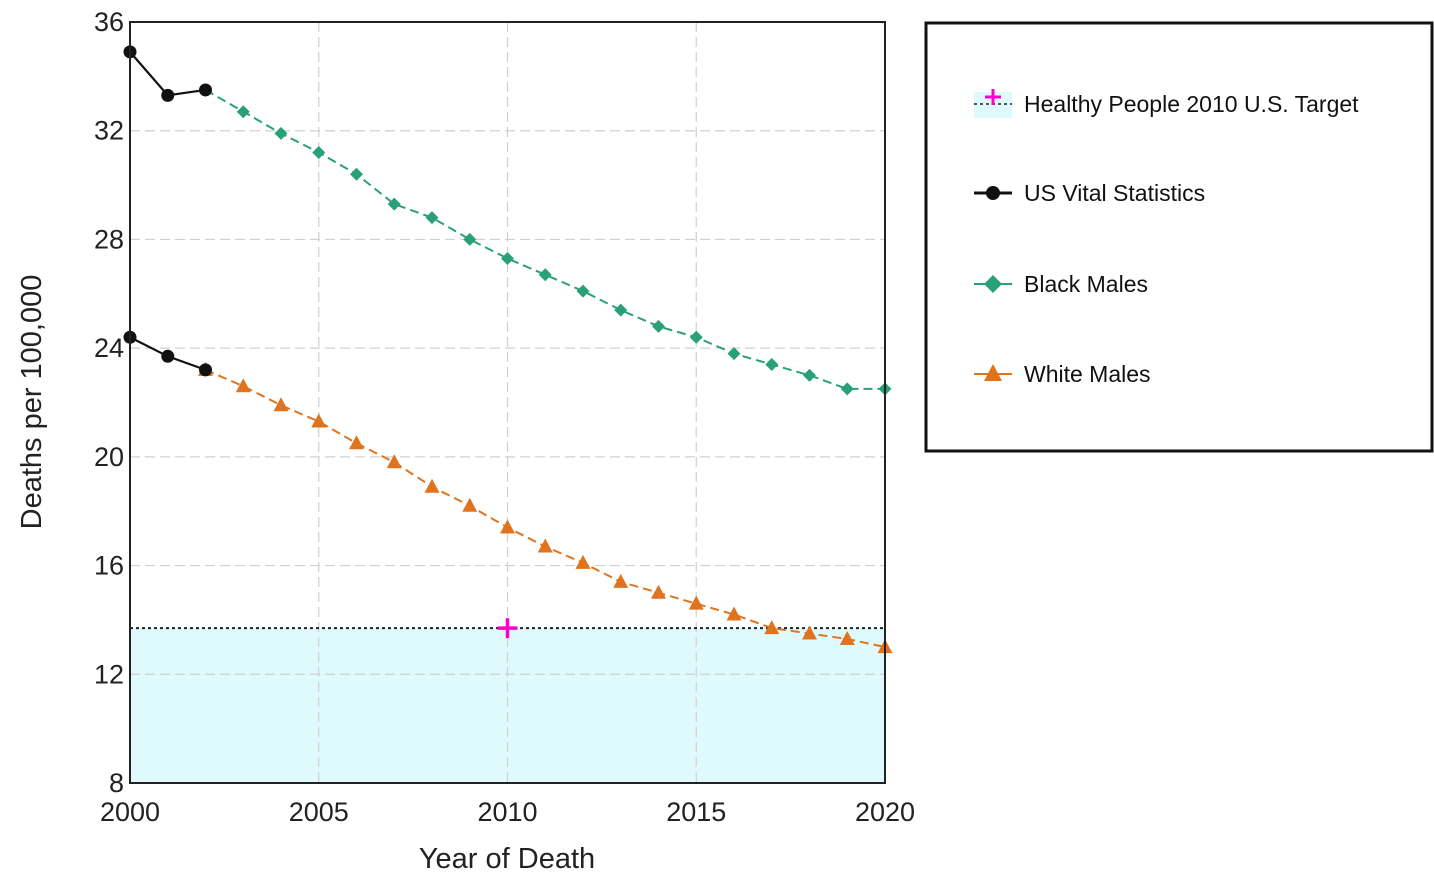 This screenshot has height=874, width=1434. Describe the element at coordinates (319, 812) in the screenshot. I see `x-tick-label: 2005` at that location.